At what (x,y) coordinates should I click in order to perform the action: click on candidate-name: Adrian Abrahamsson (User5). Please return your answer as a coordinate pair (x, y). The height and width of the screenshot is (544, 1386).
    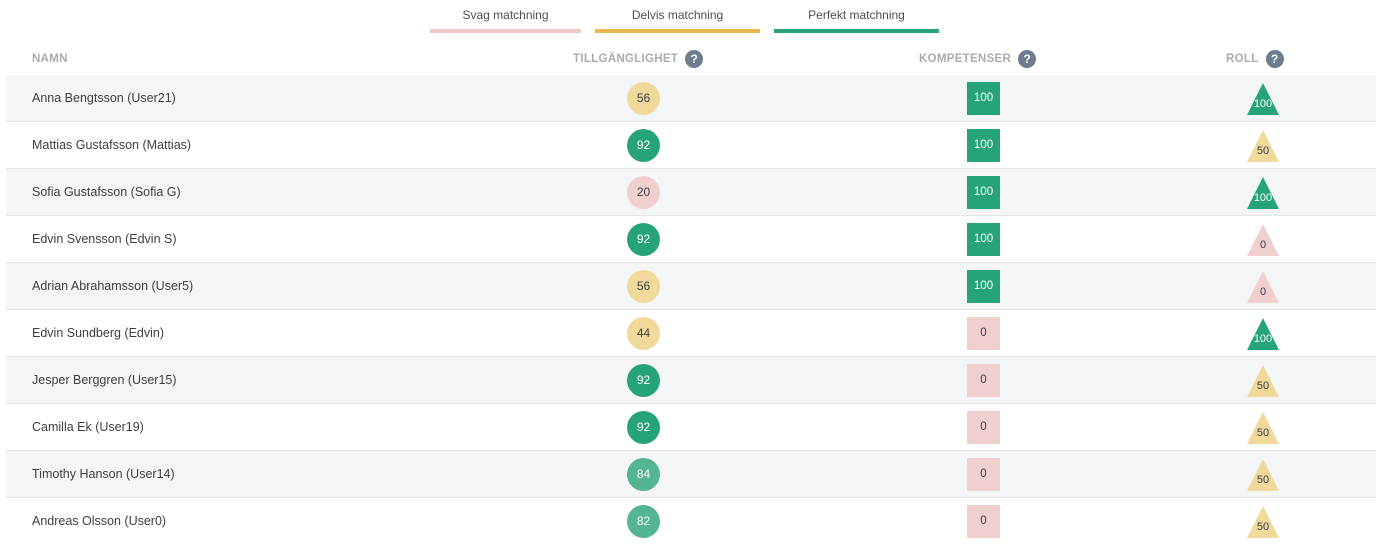
    Looking at the image, I should click on (113, 286).